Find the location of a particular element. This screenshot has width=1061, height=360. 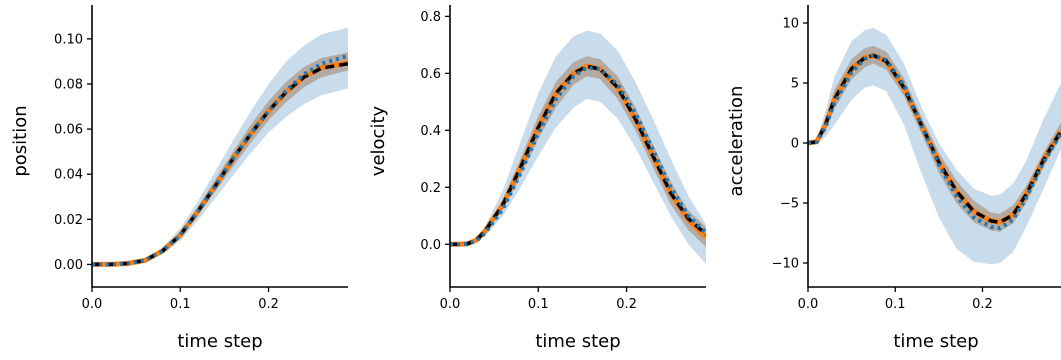

y-tick-label: 0.08 is located at coordinates (68, 84).